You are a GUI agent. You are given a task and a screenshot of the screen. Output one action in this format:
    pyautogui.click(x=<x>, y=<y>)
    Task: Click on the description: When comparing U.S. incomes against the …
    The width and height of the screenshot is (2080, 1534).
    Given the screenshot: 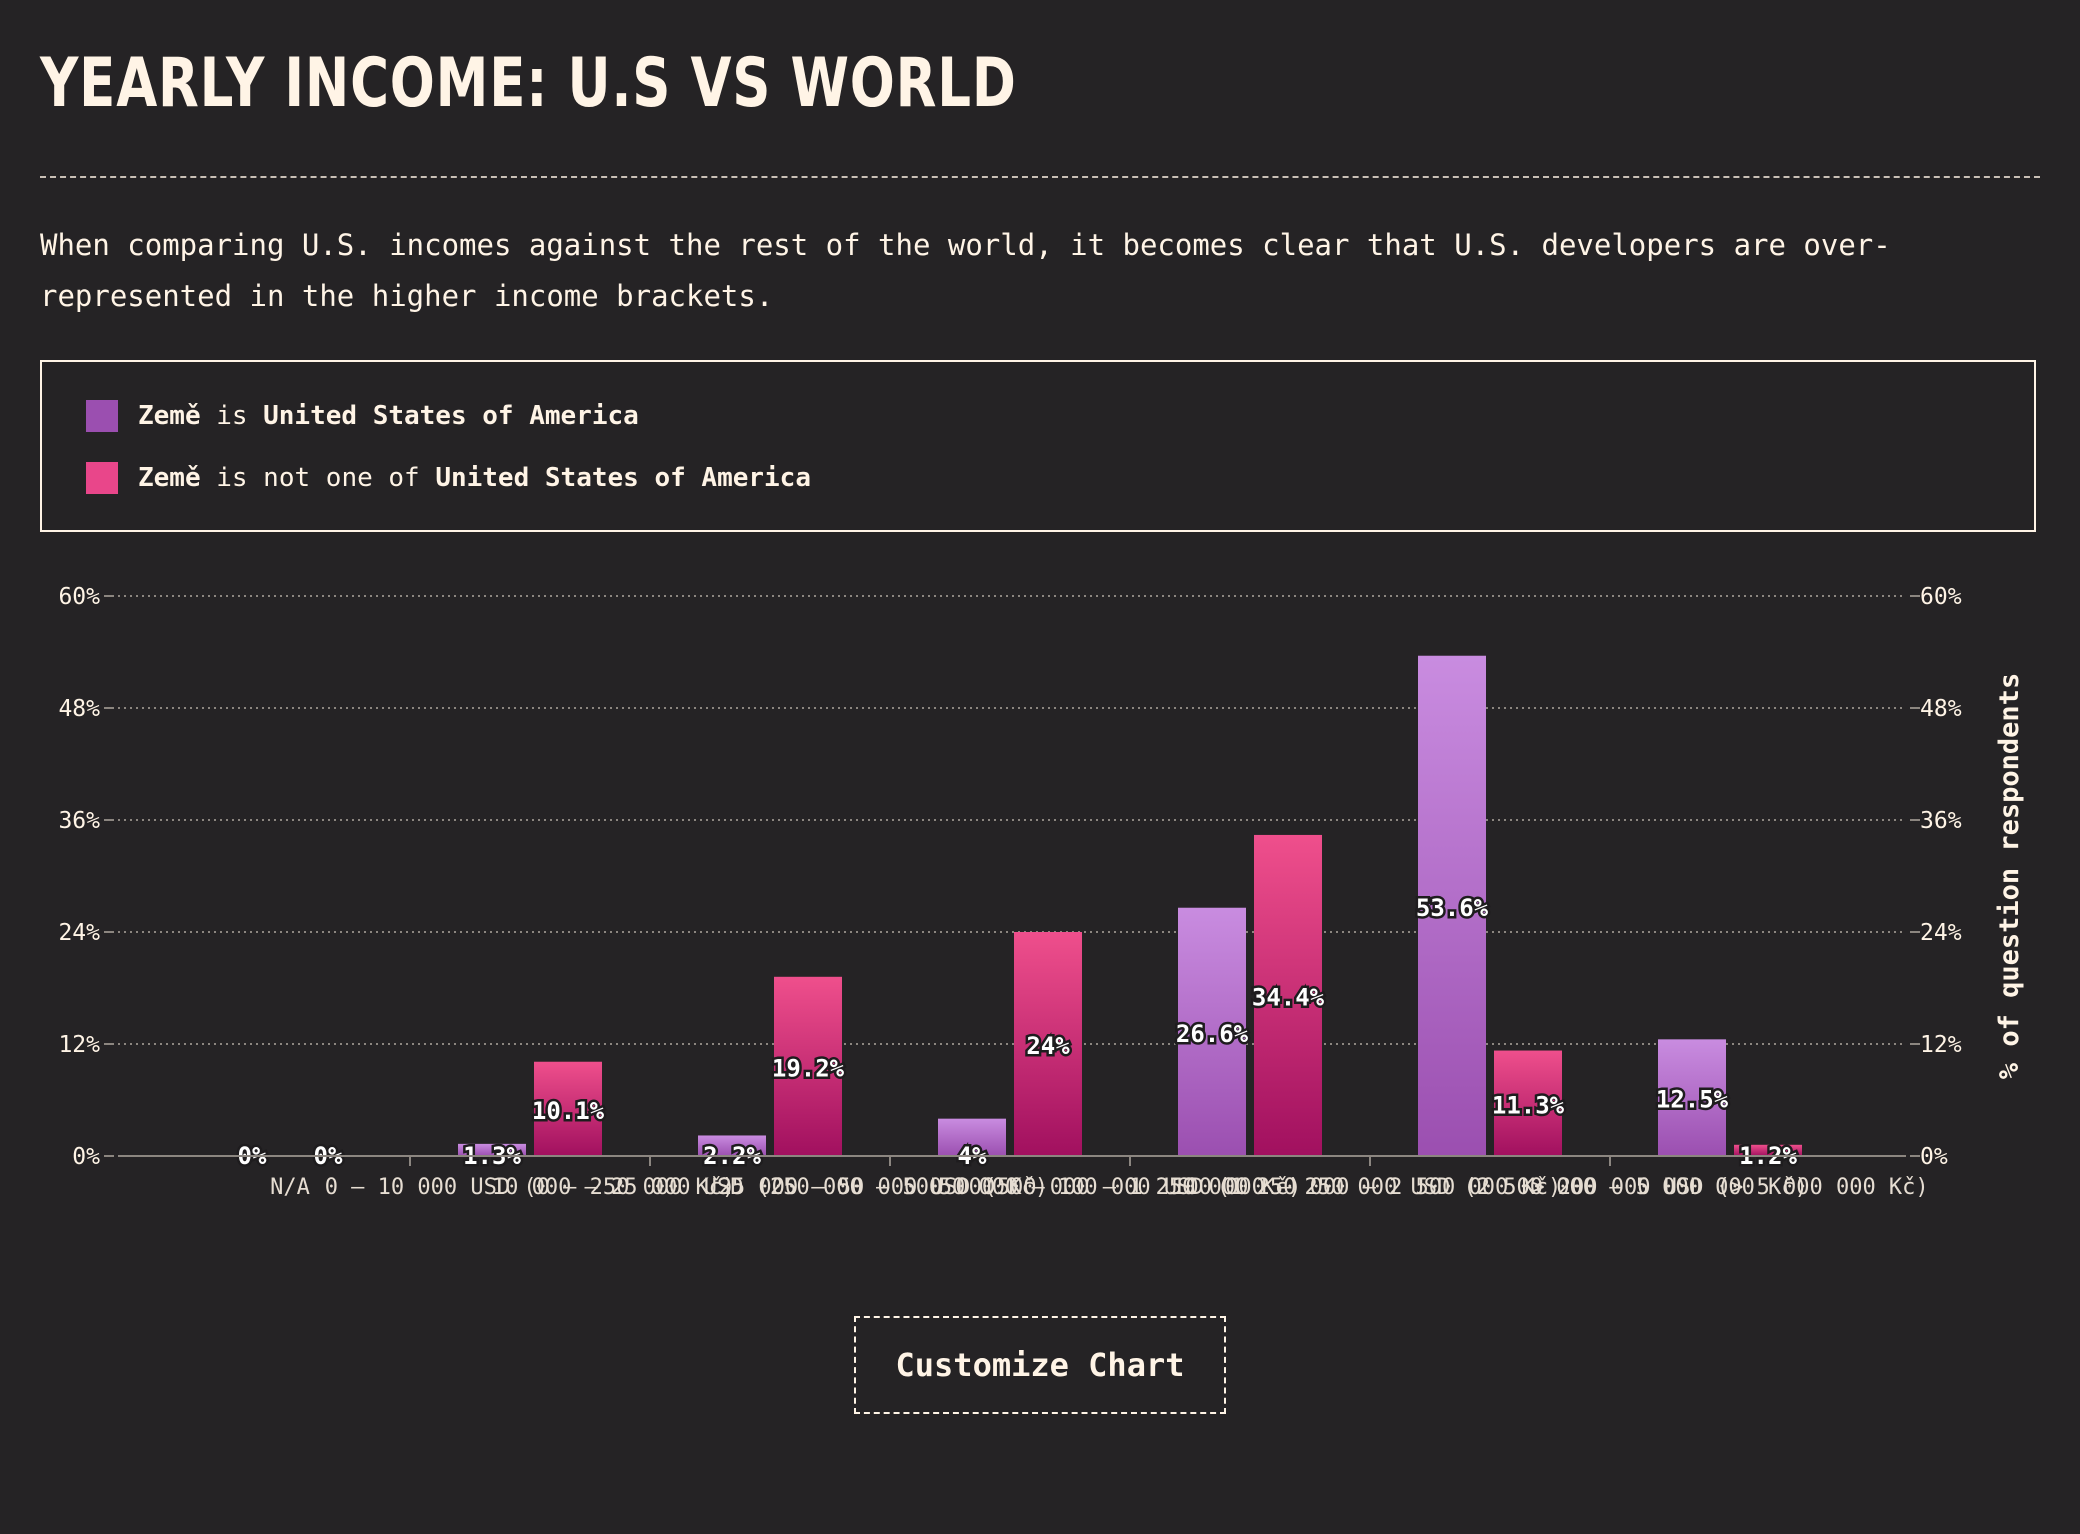 What is the action you would take?
    pyautogui.click(x=965, y=270)
    